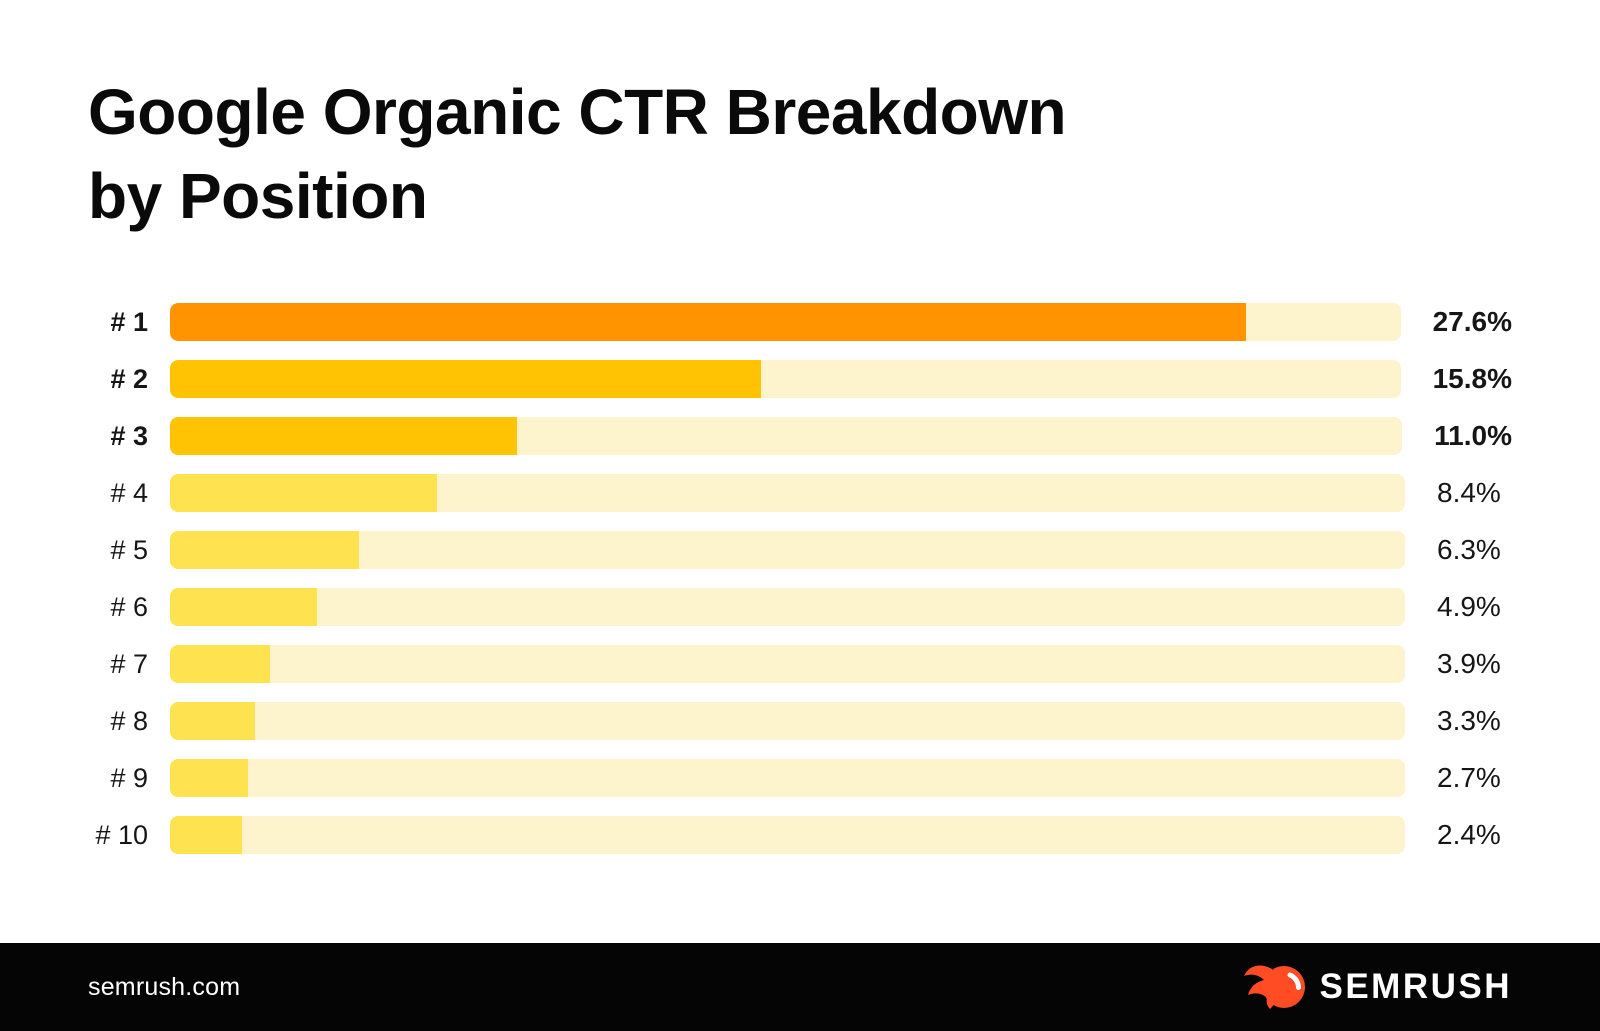 This screenshot has width=1600, height=1031. I want to click on semrush-logo: SEMRUSH, so click(1378, 987).